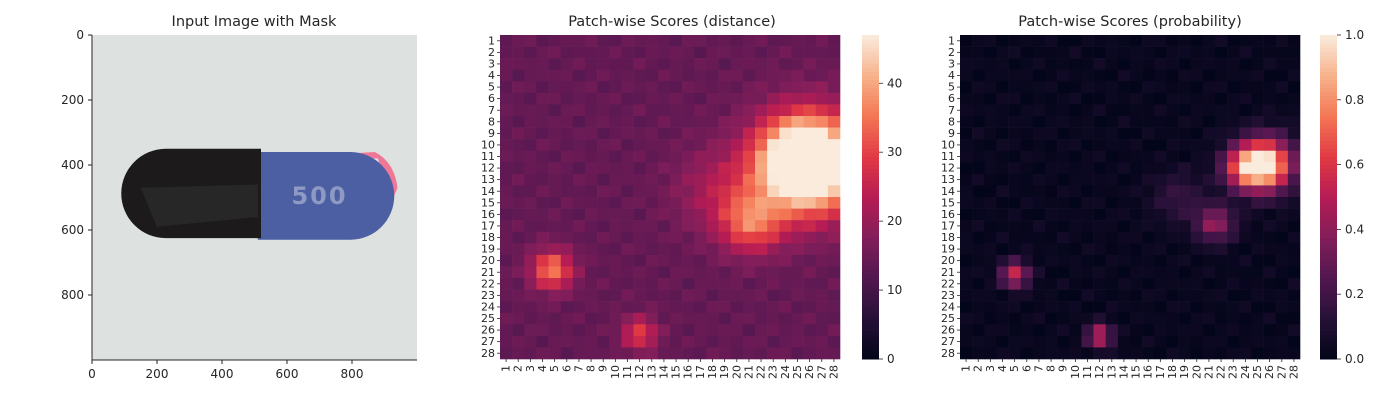 The image size is (1400, 400). I want to click on col-label: 2, so click(978, 368).